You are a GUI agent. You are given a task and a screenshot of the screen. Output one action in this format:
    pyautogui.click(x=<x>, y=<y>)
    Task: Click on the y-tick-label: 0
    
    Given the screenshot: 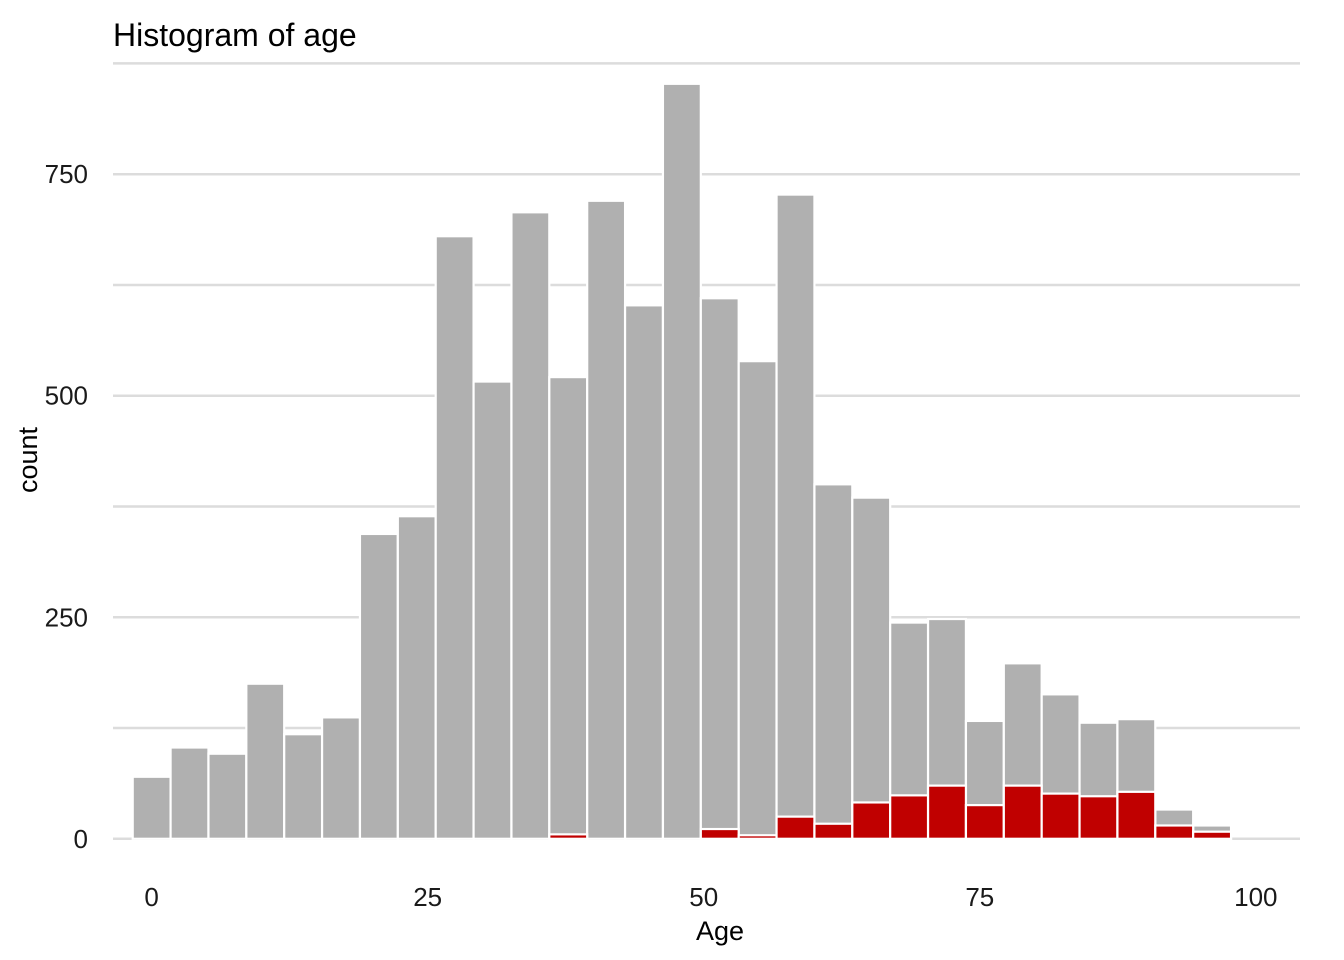 What is the action you would take?
    pyautogui.click(x=81, y=839)
    